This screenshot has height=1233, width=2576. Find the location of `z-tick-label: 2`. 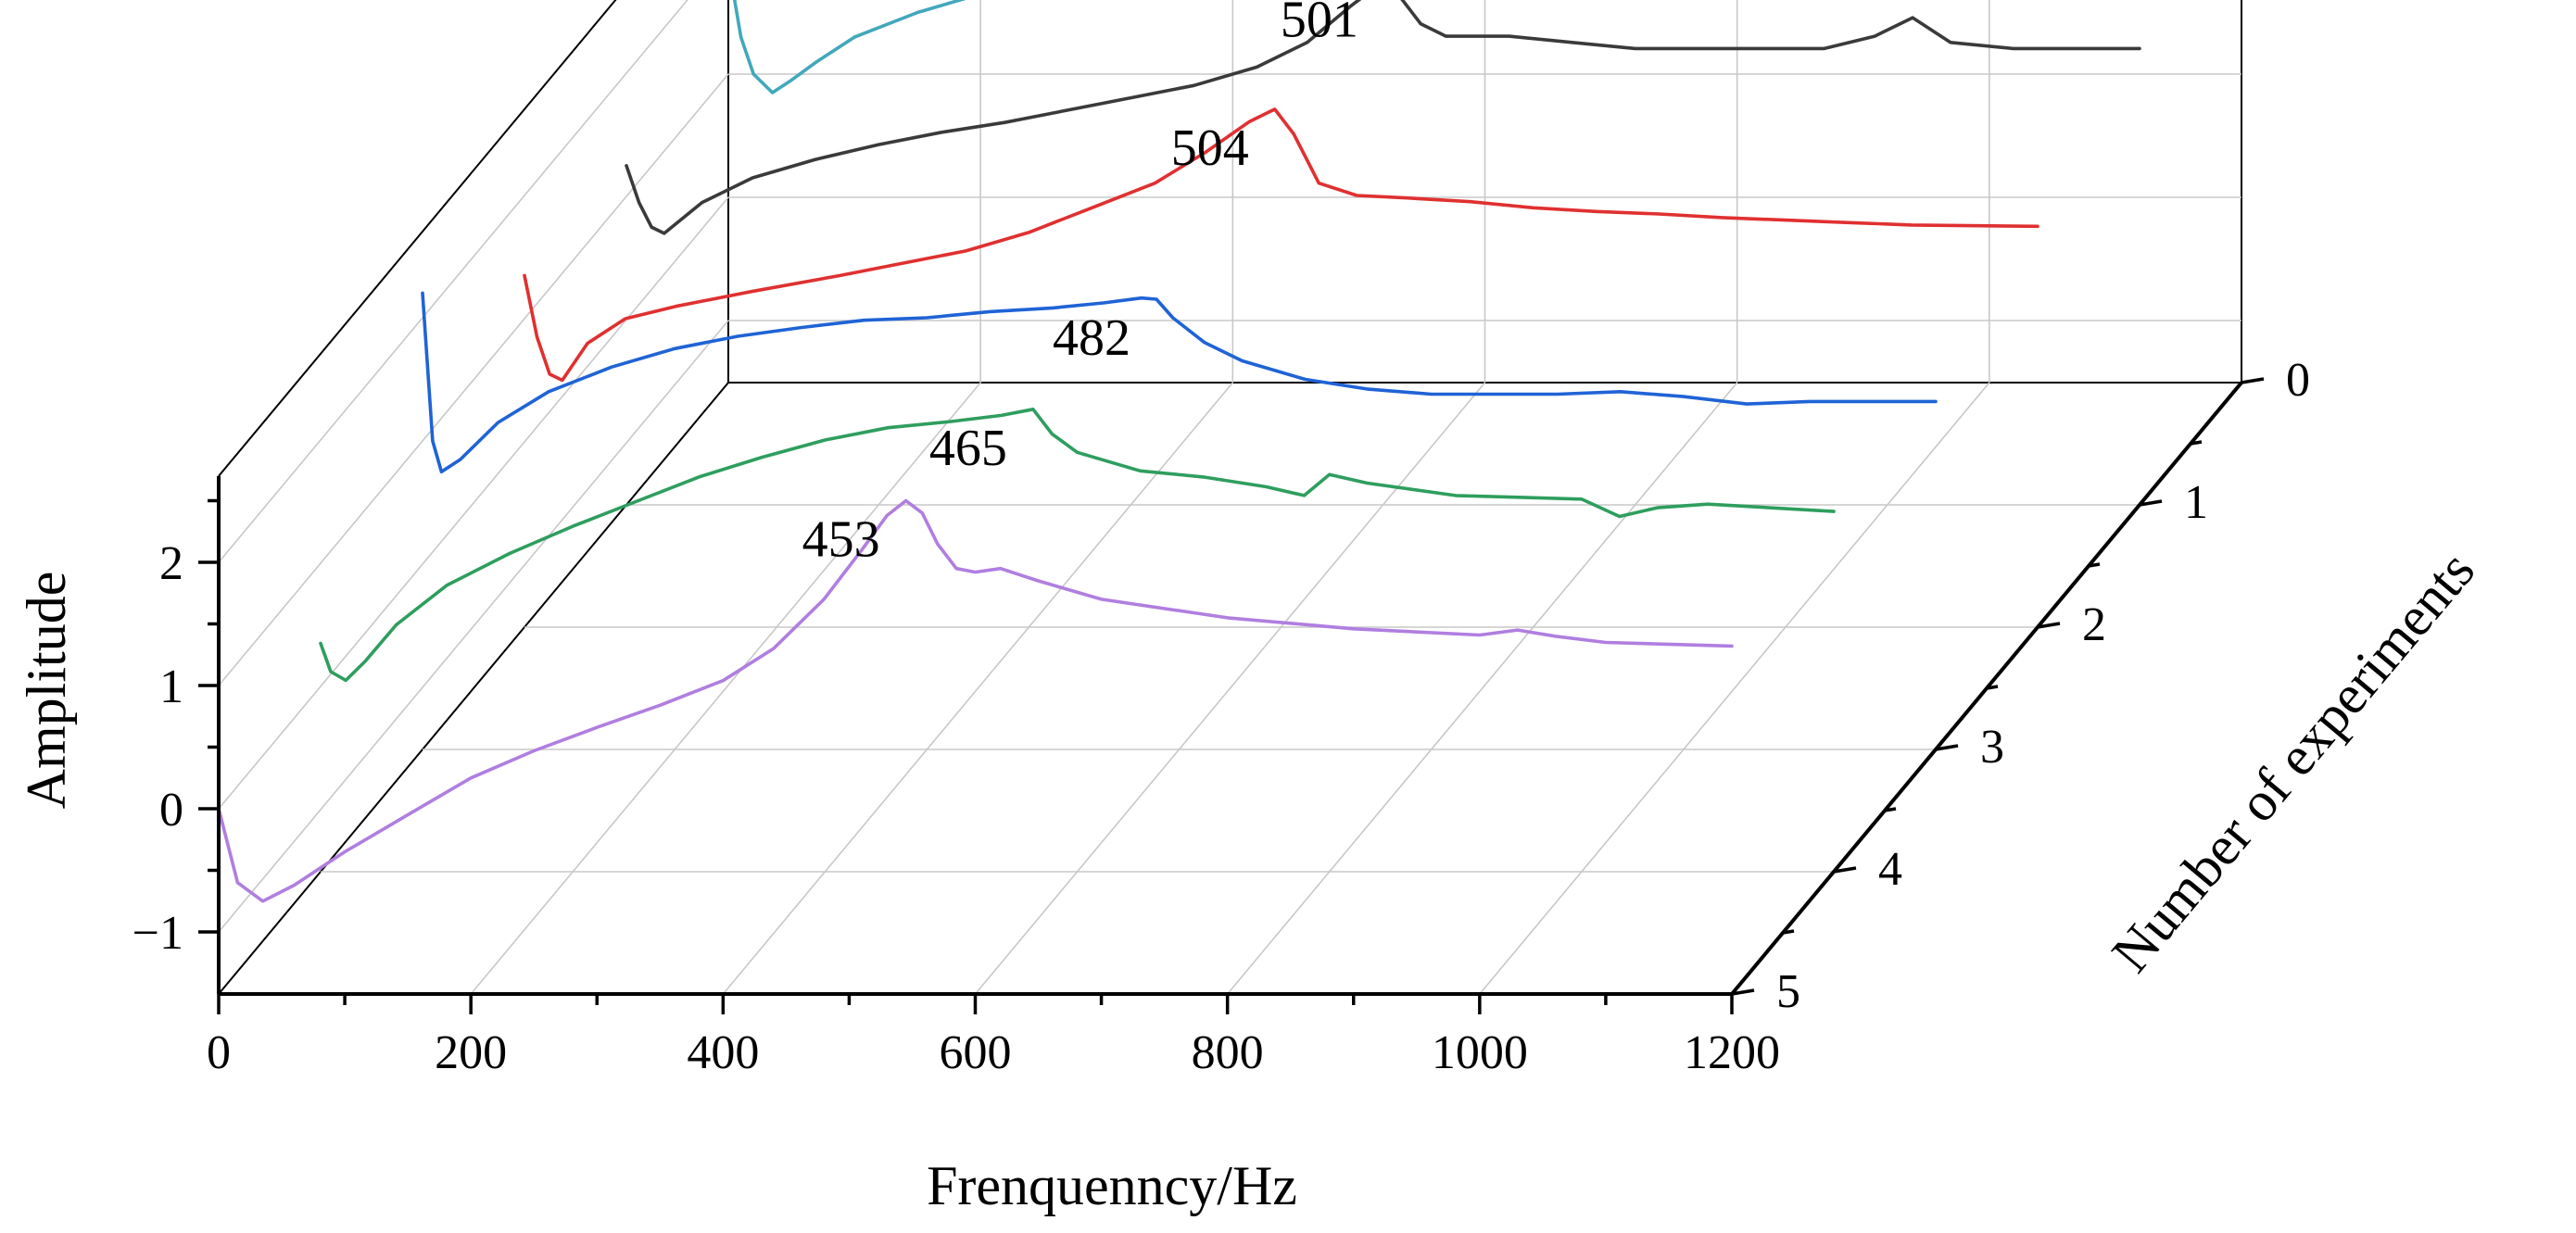

z-tick-label: 2 is located at coordinates (2094, 624).